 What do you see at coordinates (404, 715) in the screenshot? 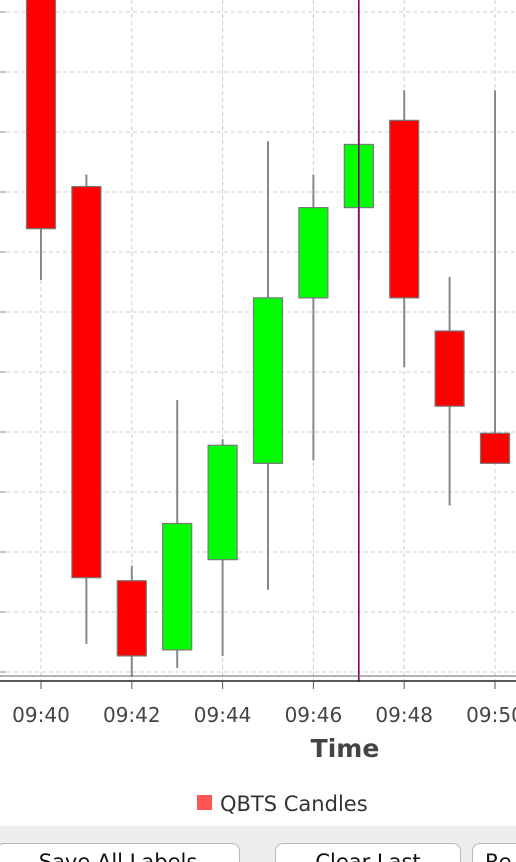
I see `x-tick-label: 09:48` at bounding box center [404, 715].